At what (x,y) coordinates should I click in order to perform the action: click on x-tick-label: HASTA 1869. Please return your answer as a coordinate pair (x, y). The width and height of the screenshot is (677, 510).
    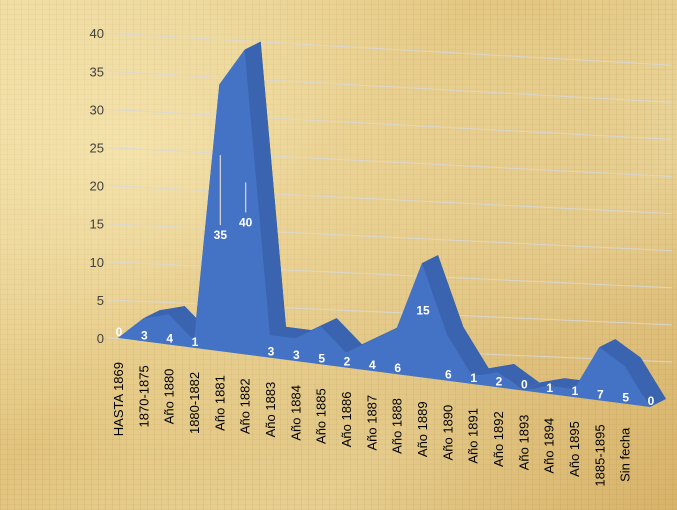
    Looking at the image, I should click on (118, 399).